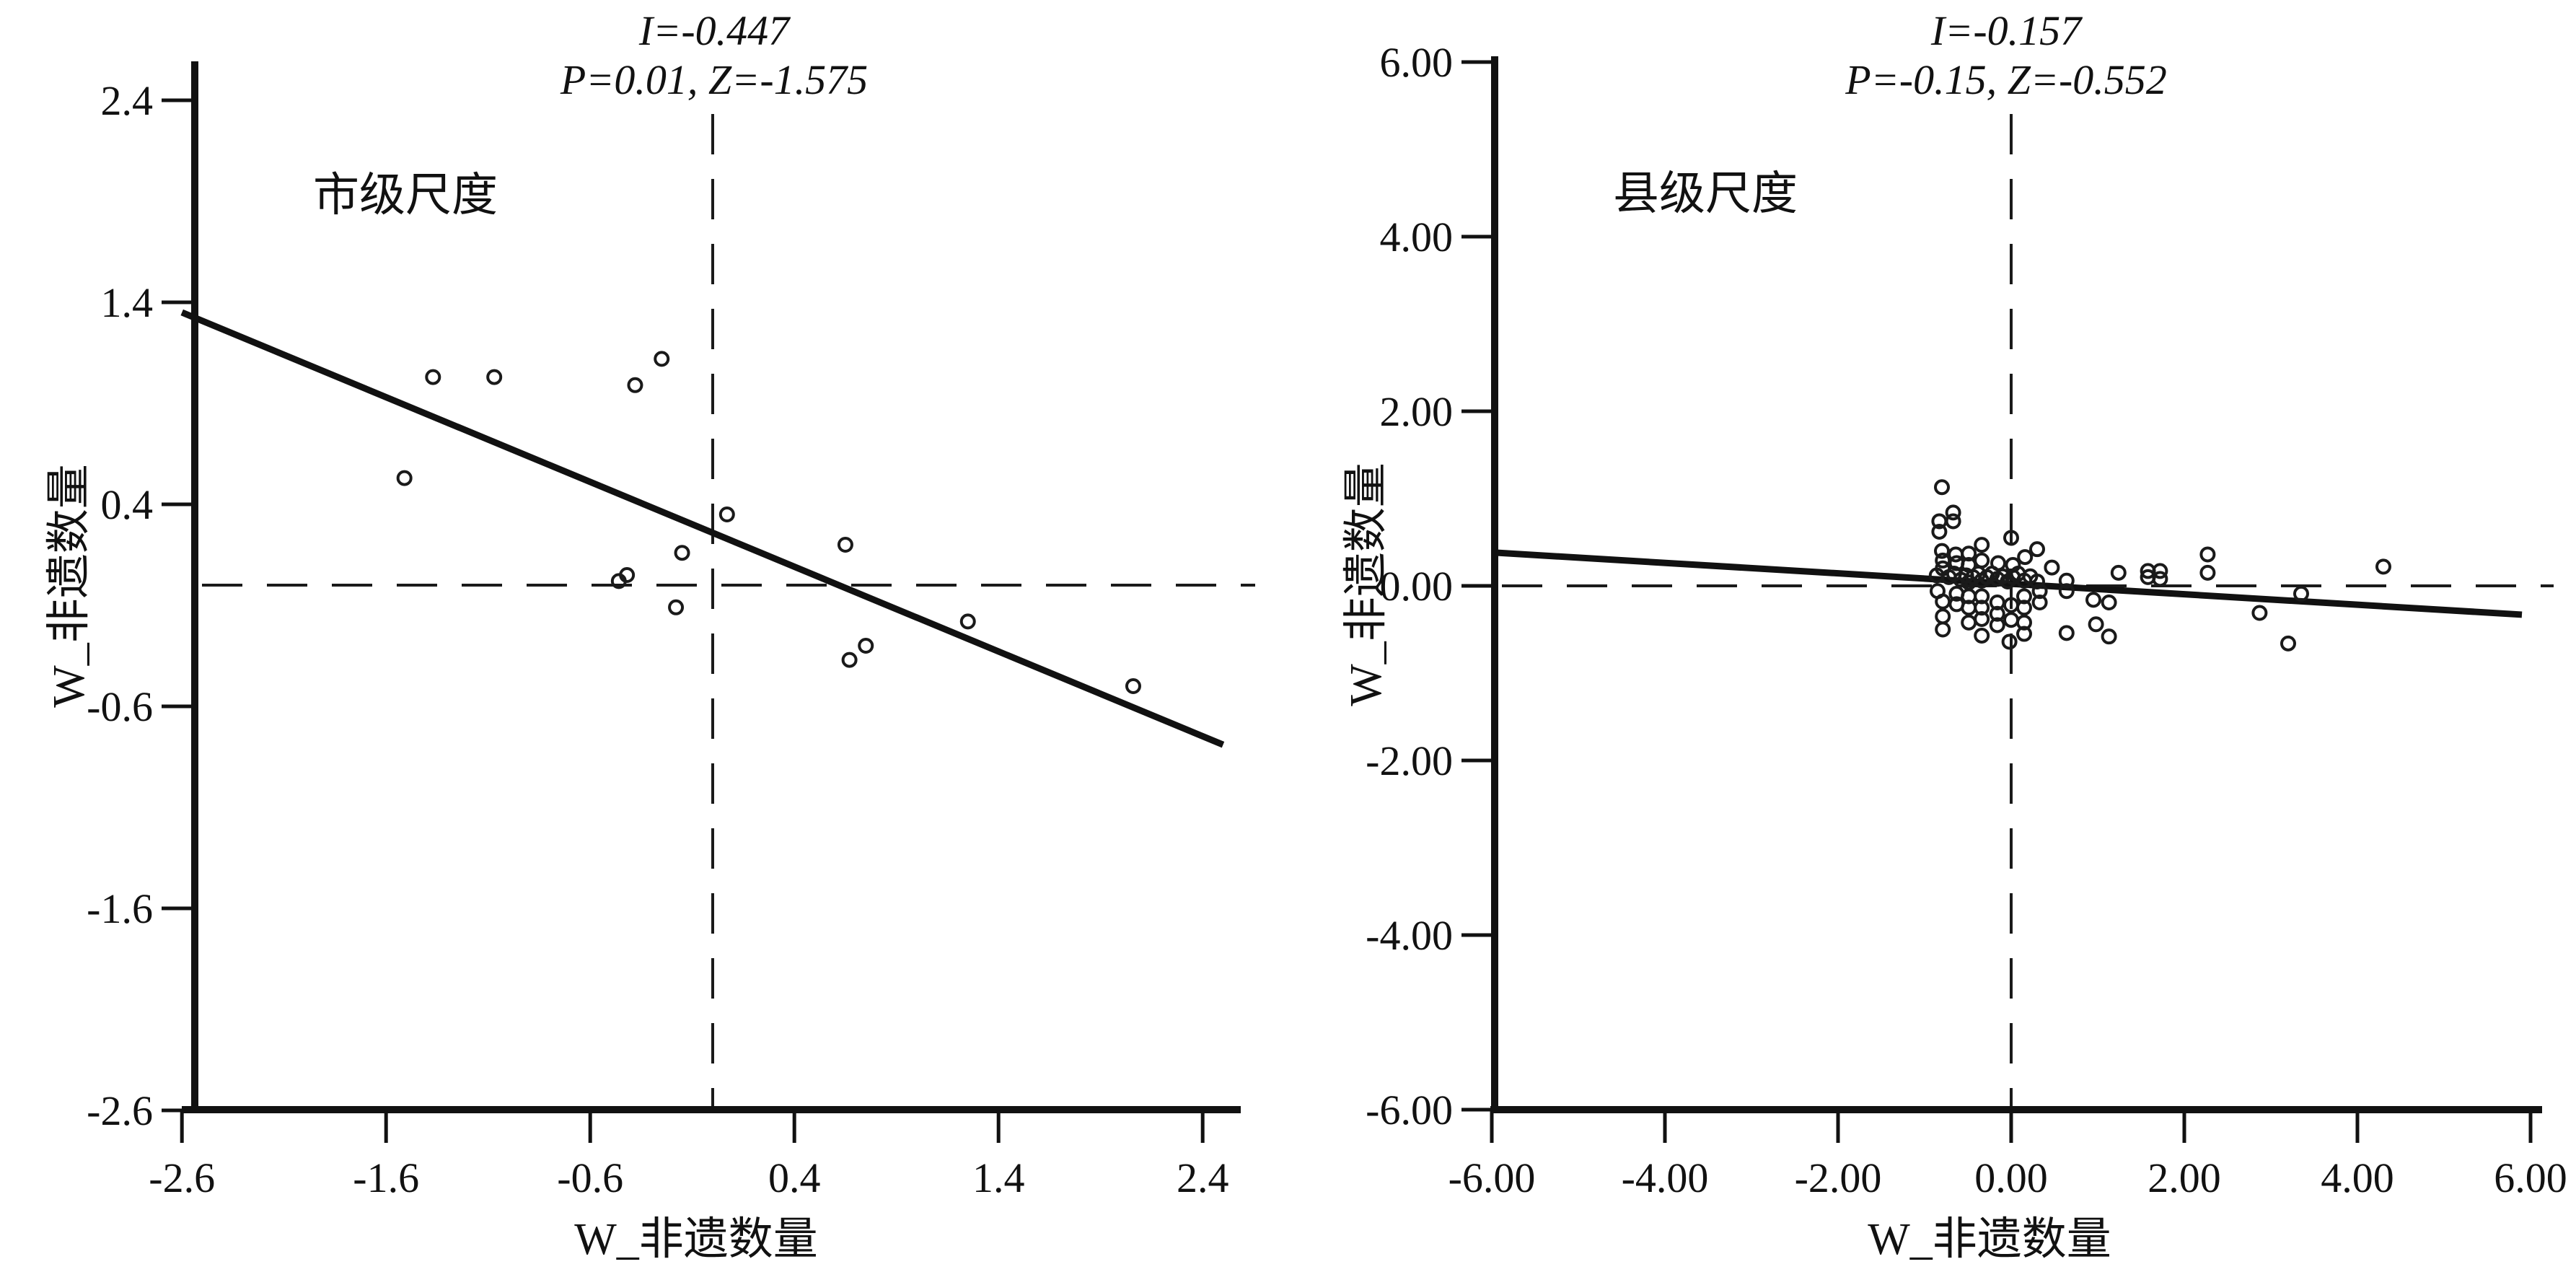 The width and height of the screenshot is (2576, 1272). What do you see at coordinates (702, 529) in the screenshot?
I see `regression-line` at bounding box center [702, 529].